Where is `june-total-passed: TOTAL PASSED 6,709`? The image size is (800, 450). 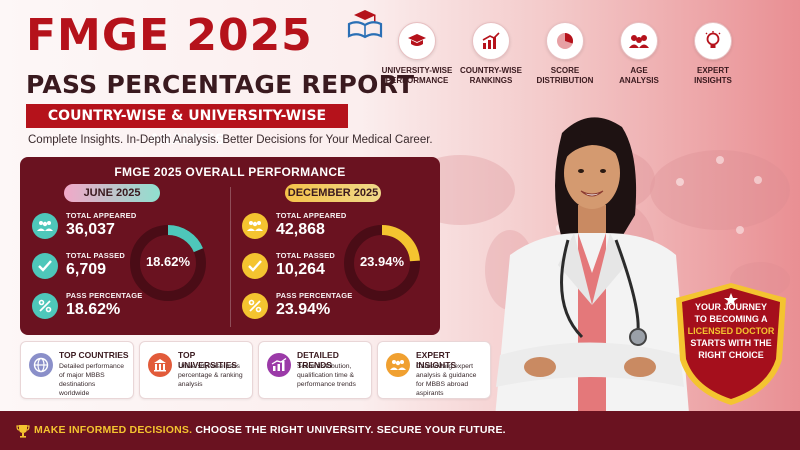
june-total-passed: TOTAL PASSED 6,709 is located at coordinates (92, 267).